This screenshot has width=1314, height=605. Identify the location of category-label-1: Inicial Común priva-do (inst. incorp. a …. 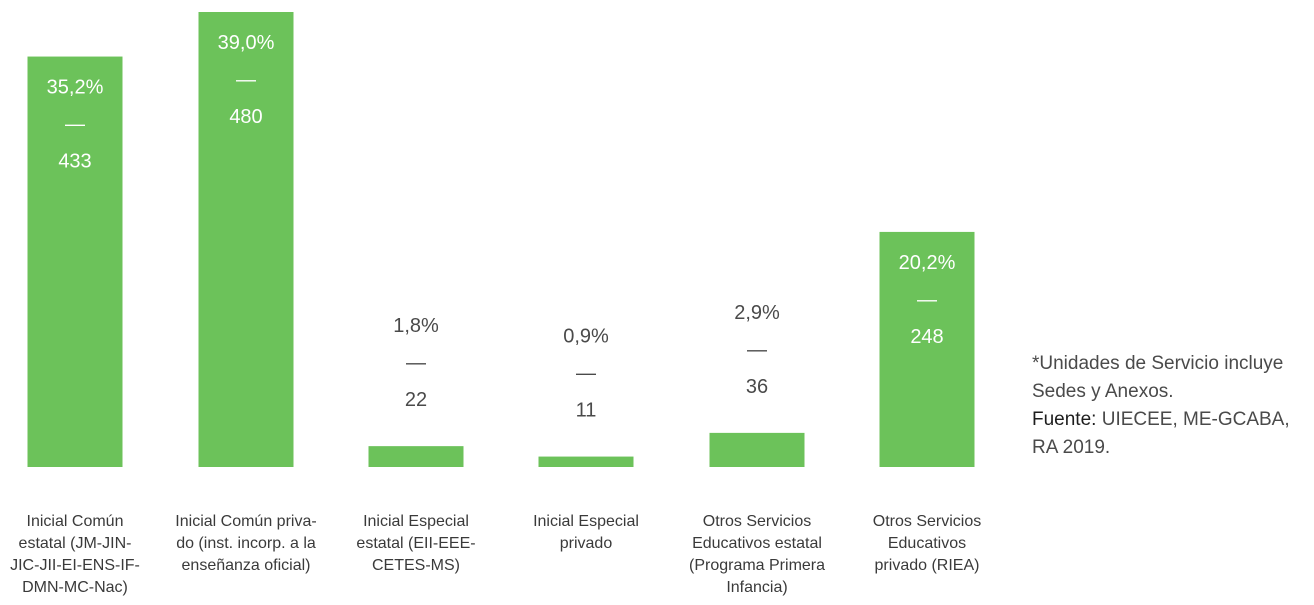
(245, 543).